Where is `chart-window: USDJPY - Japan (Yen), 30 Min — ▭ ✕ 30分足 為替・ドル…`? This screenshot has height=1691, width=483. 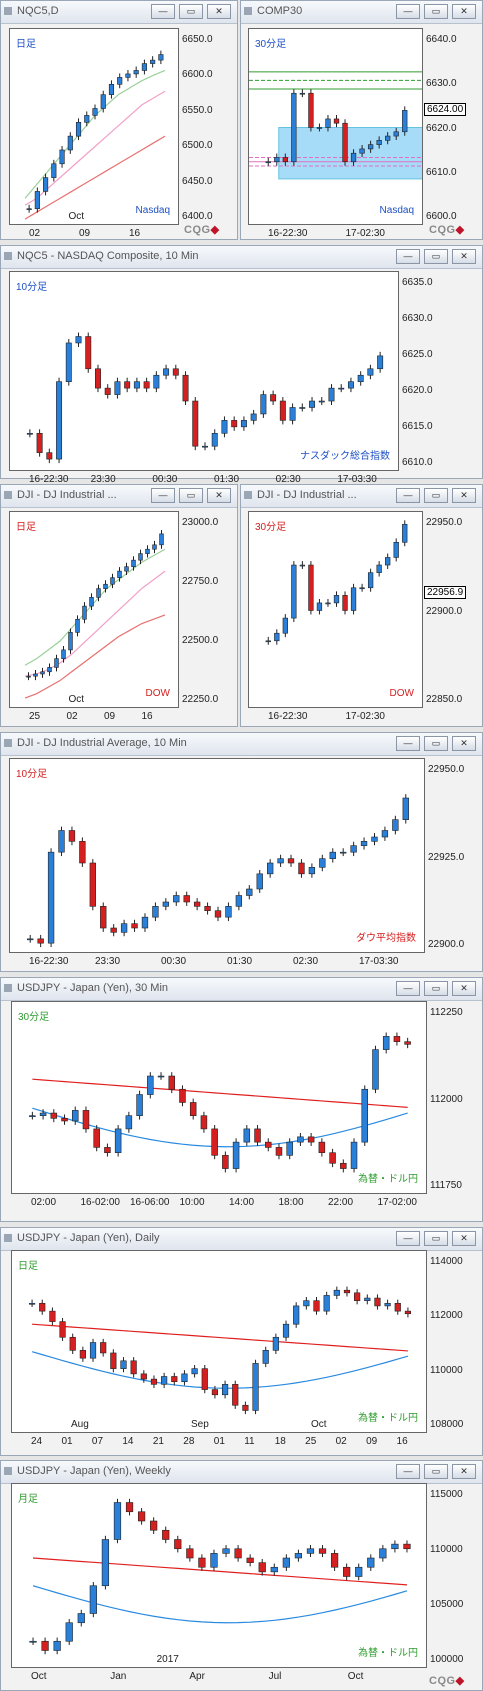
chart-window: USDJPY - Japan (Yen), 30 Min — ▭ ✕ 30分足 為替・ドル… is located at coordinates (241, 1099).